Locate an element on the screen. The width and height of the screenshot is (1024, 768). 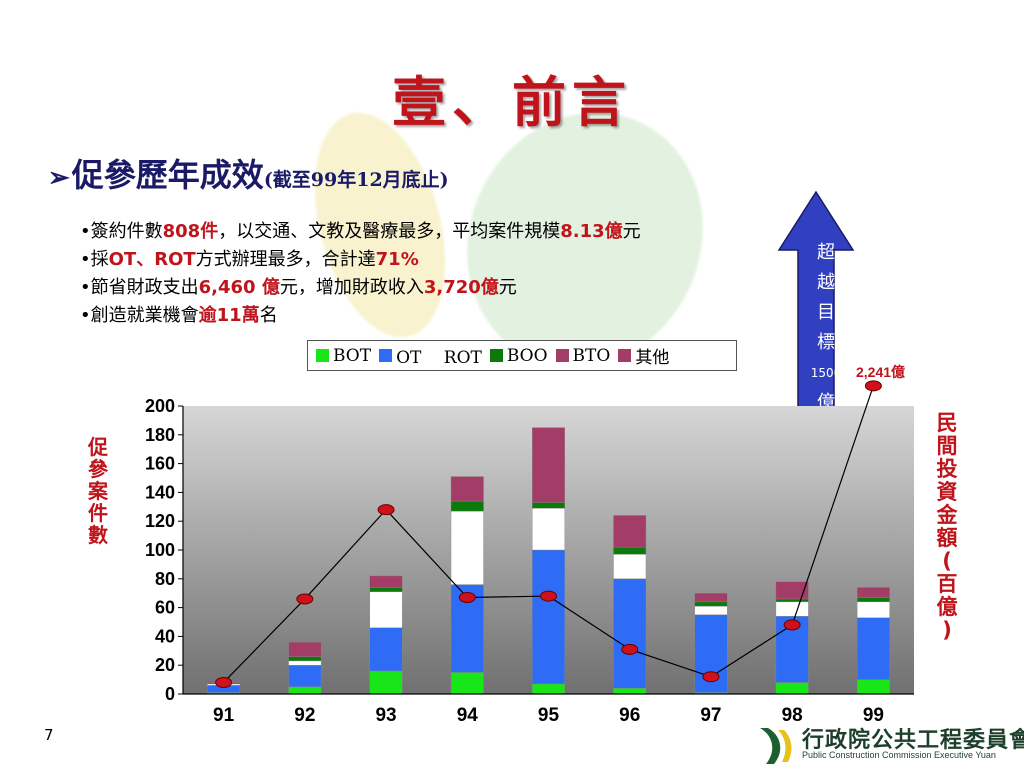
slide-subtitle: ➢促參歷年成效(截至99年12月底止) is located at coordinates (248, 173).